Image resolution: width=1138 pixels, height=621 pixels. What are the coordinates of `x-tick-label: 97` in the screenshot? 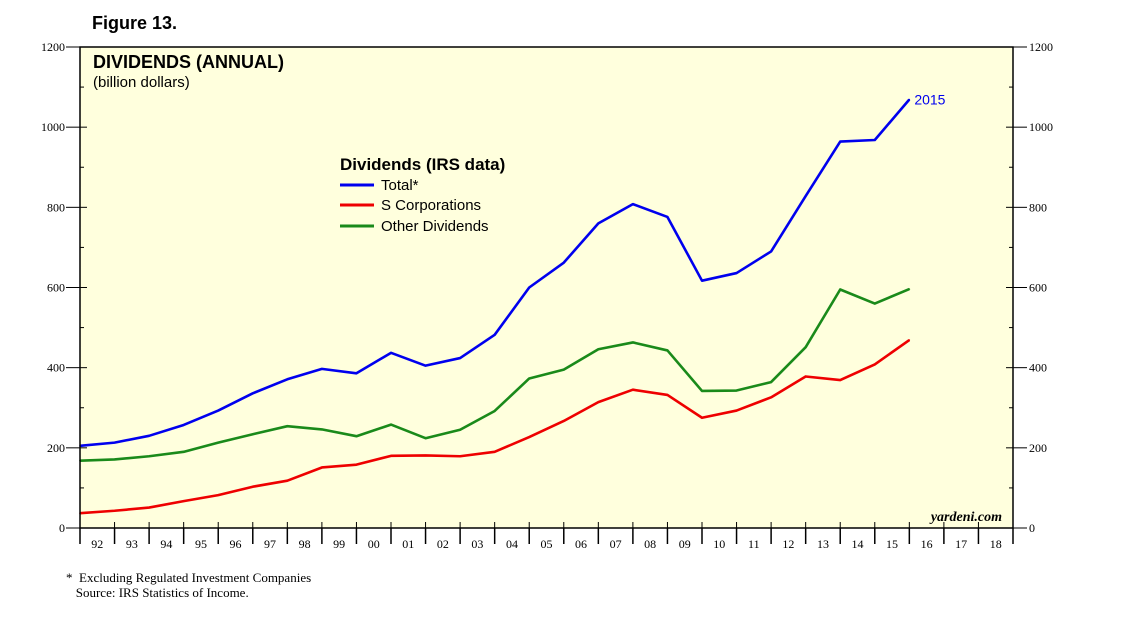 It's located at (270, 544).